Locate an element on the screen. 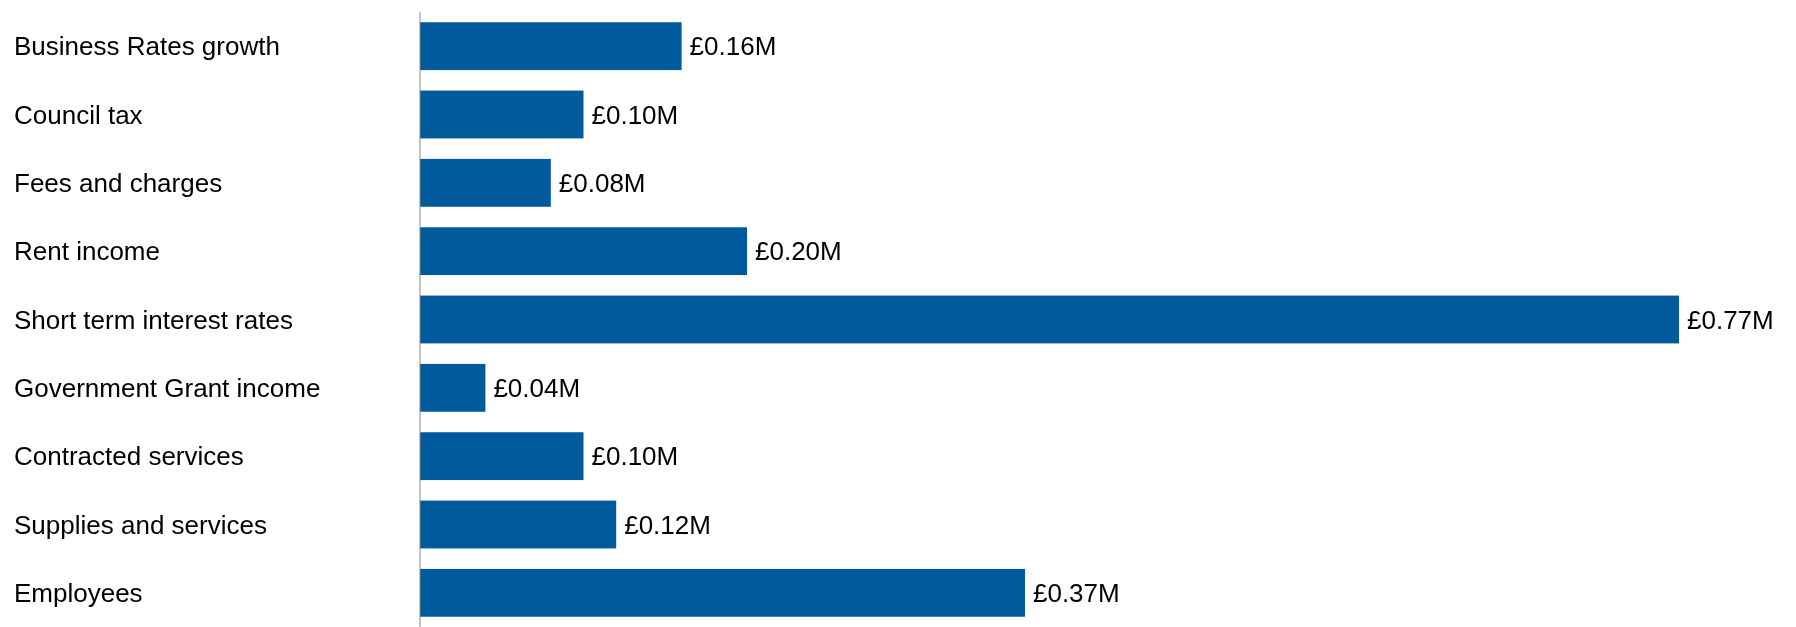  data-label: £0.16M is located at coordinates (733, 46).